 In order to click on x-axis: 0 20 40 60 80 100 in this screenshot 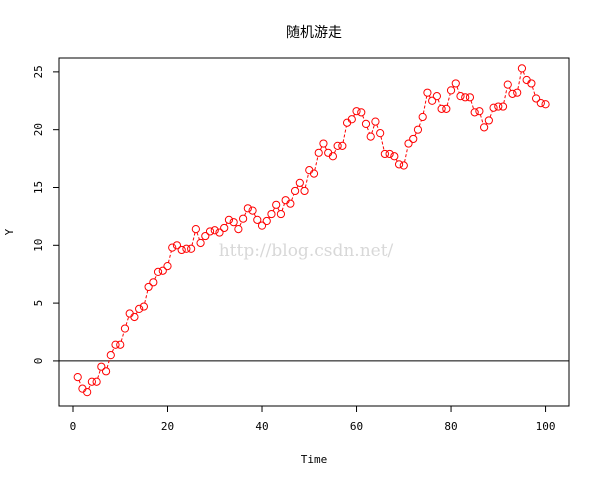, I will do `click(313, 419)`.